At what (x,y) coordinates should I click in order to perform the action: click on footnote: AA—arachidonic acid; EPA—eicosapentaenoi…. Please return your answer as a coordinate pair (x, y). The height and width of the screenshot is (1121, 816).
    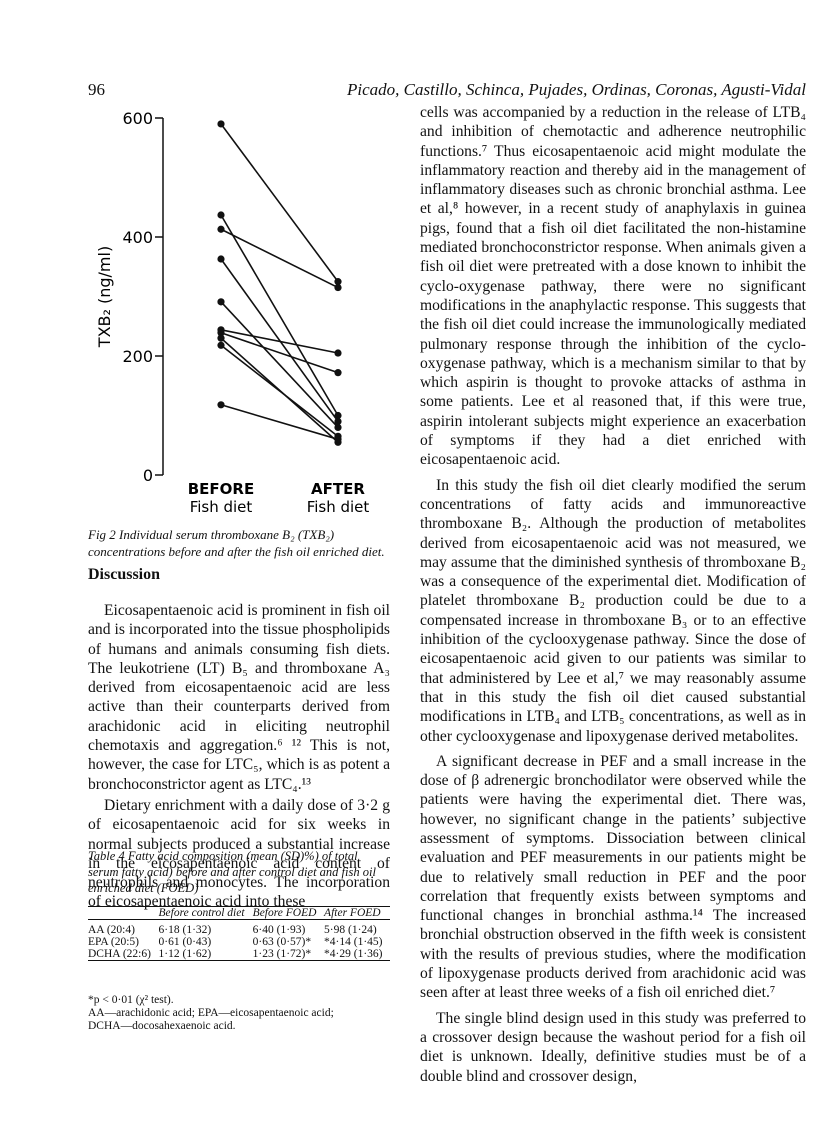
    Looking at the image, I should click on (211, 1013).